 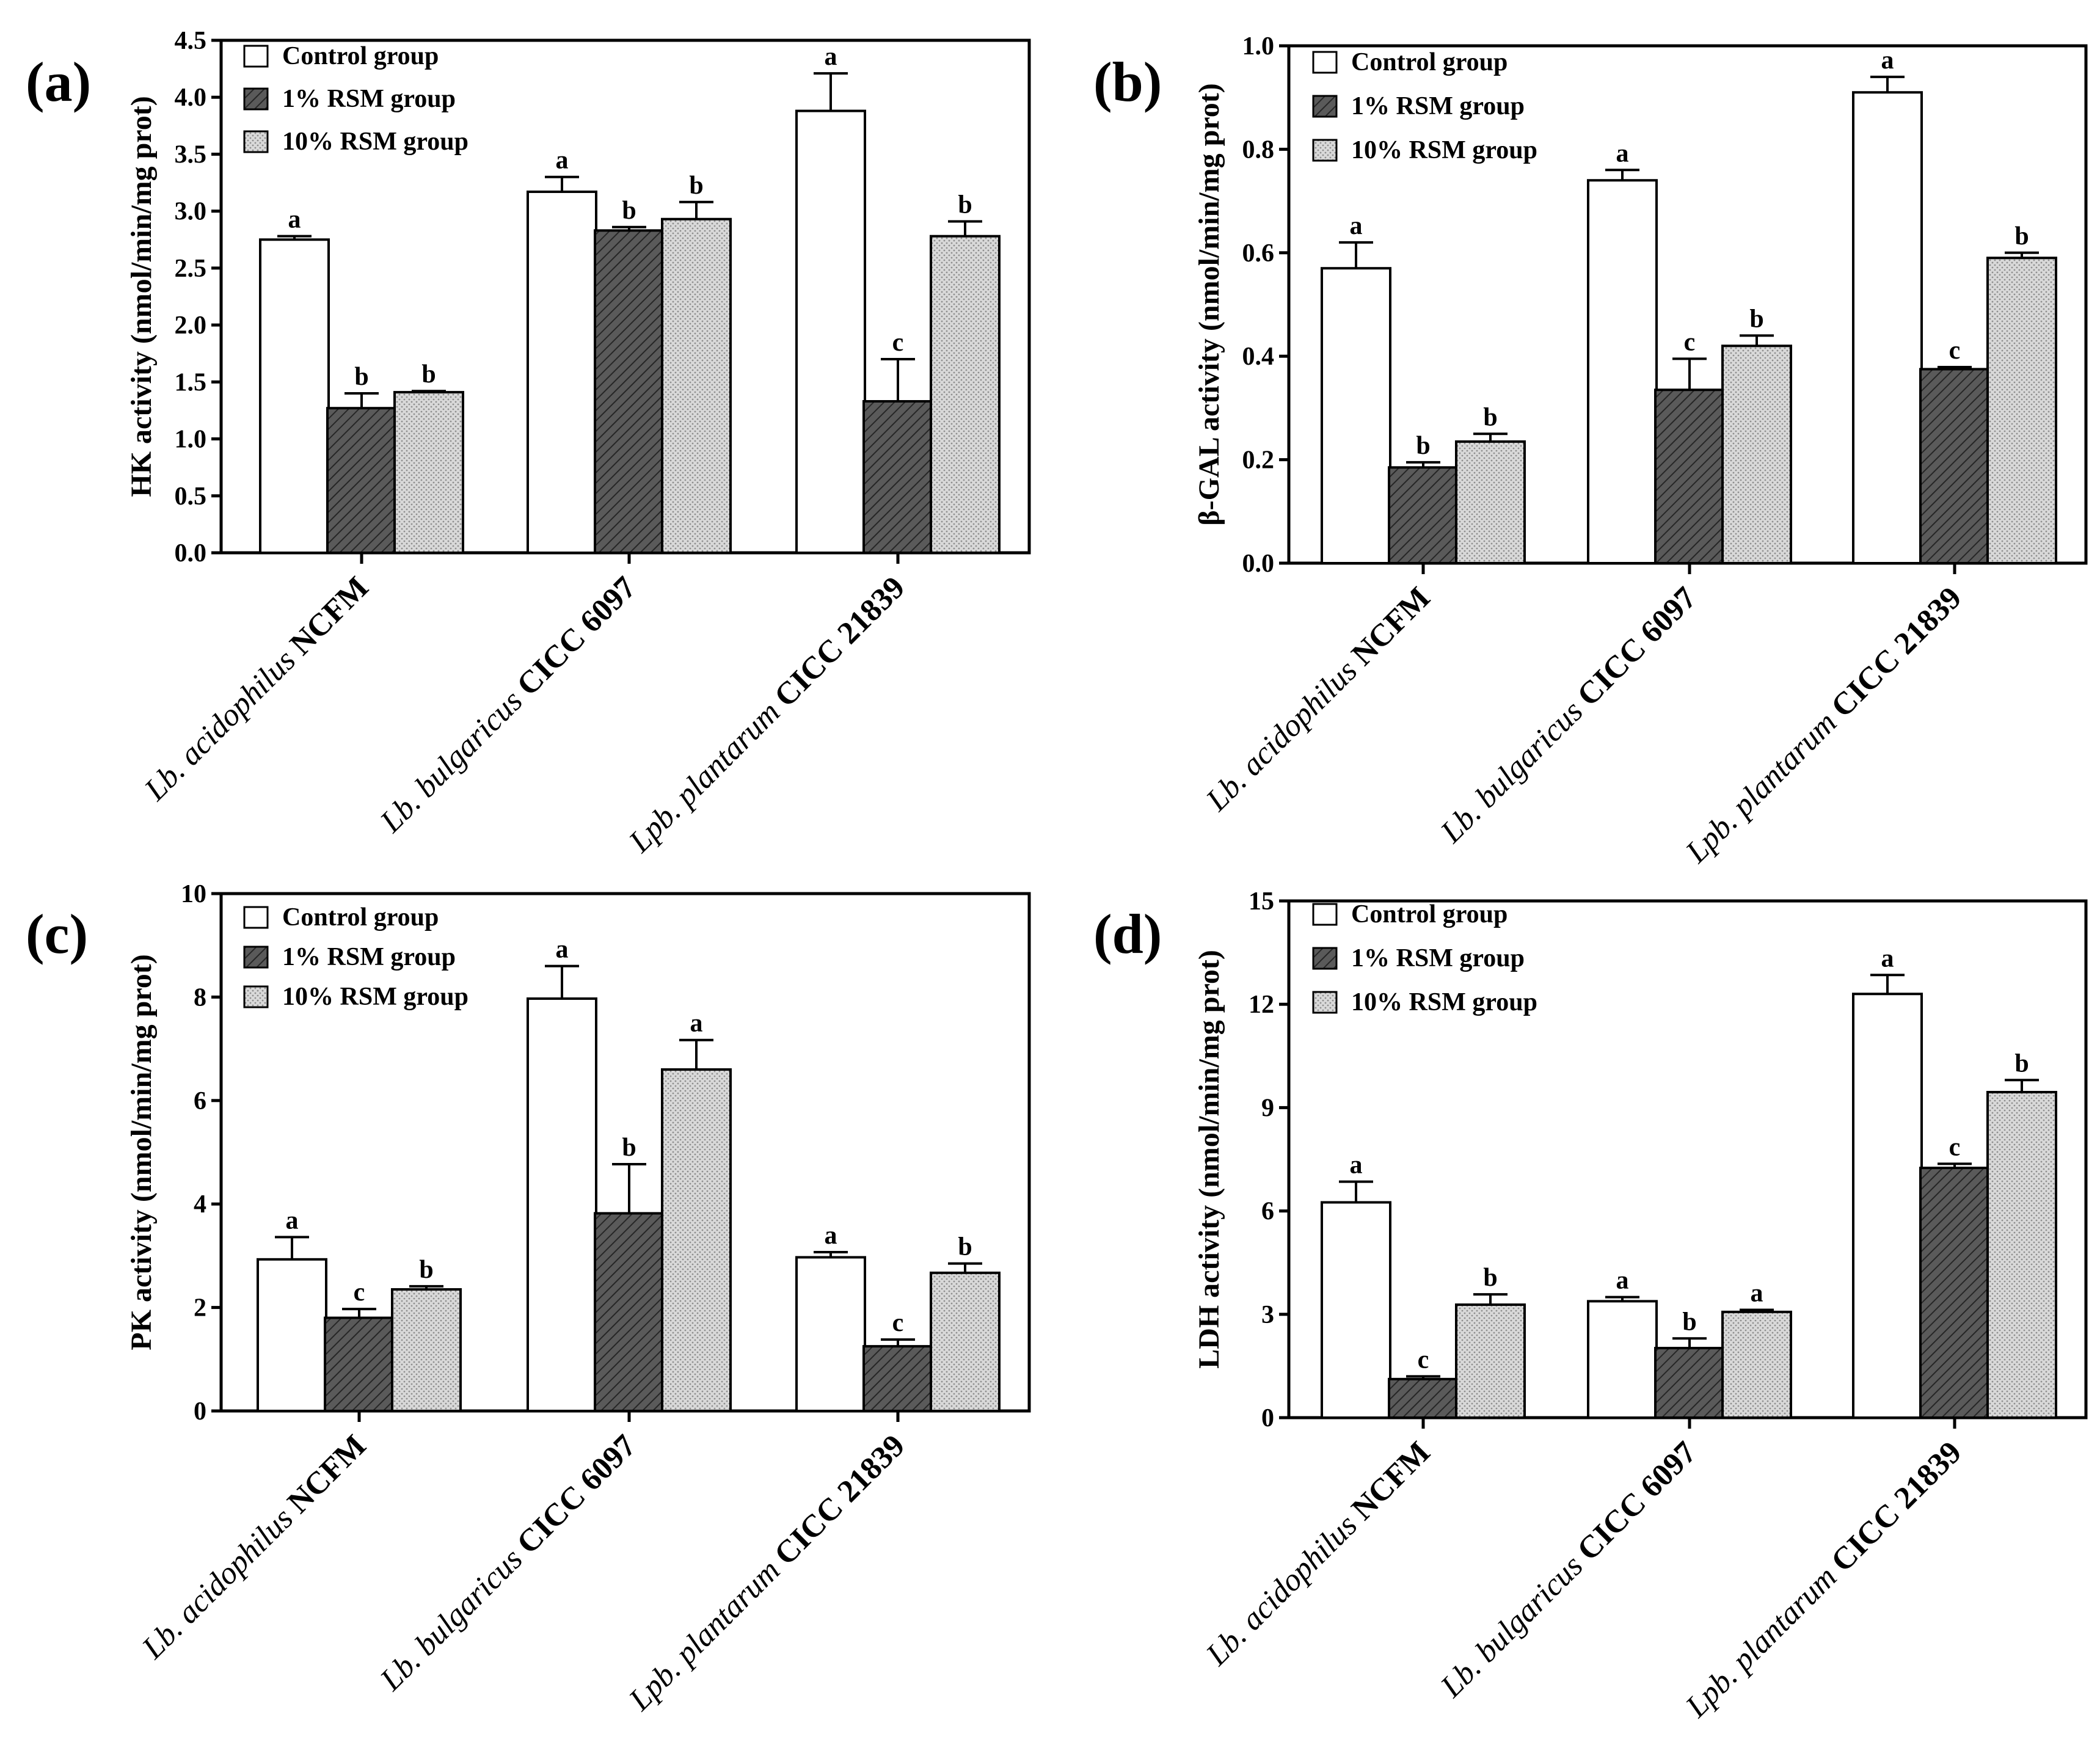 What do you see at coordinates (194, 894) in the screenshot?
I see `y-tick-label: 10` at bounding box center [194, 894].